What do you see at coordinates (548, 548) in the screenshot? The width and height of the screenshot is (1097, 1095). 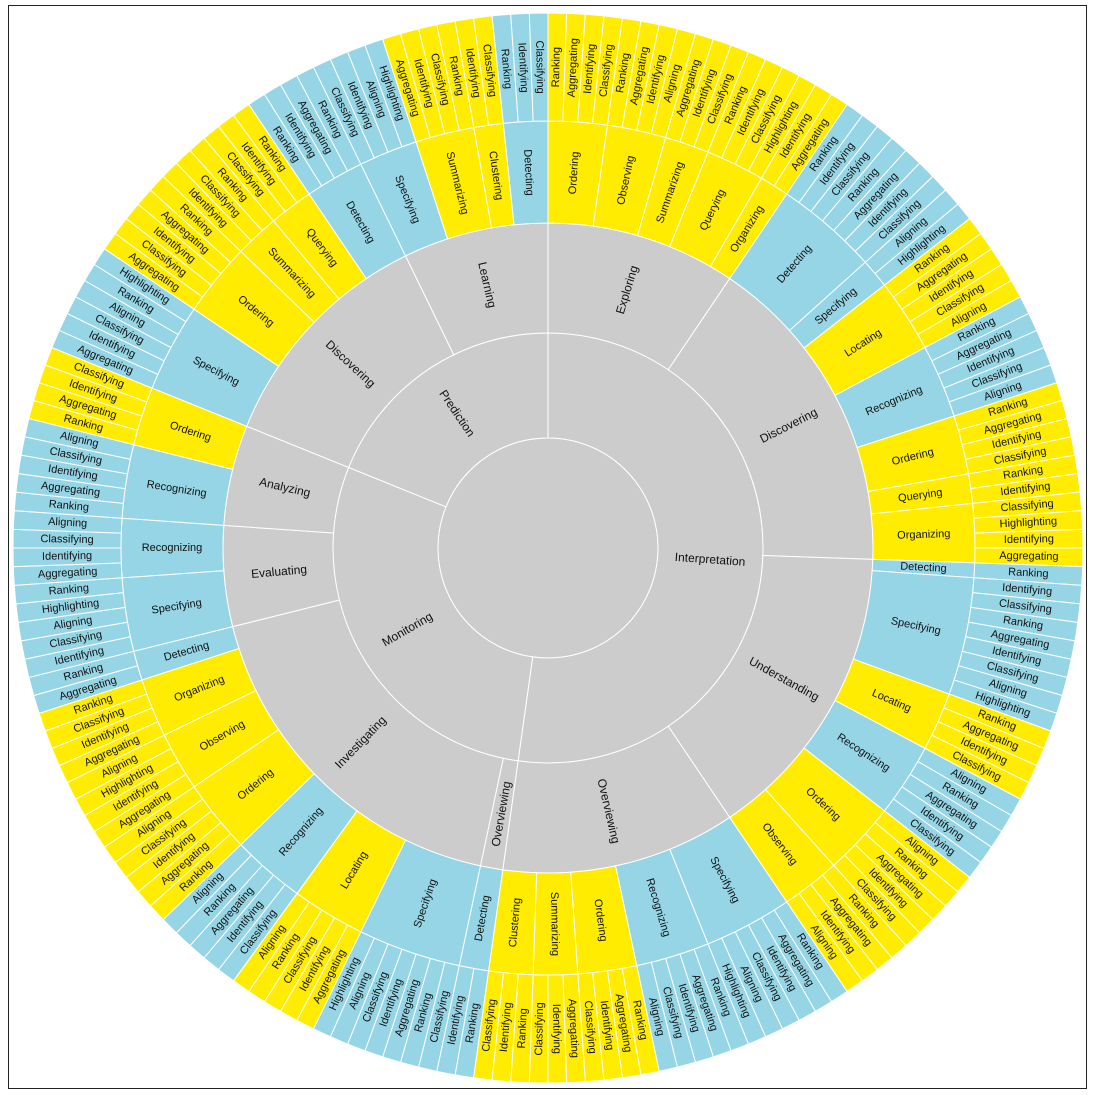 I see `sunburst-root` at bounding box center [548, 548].